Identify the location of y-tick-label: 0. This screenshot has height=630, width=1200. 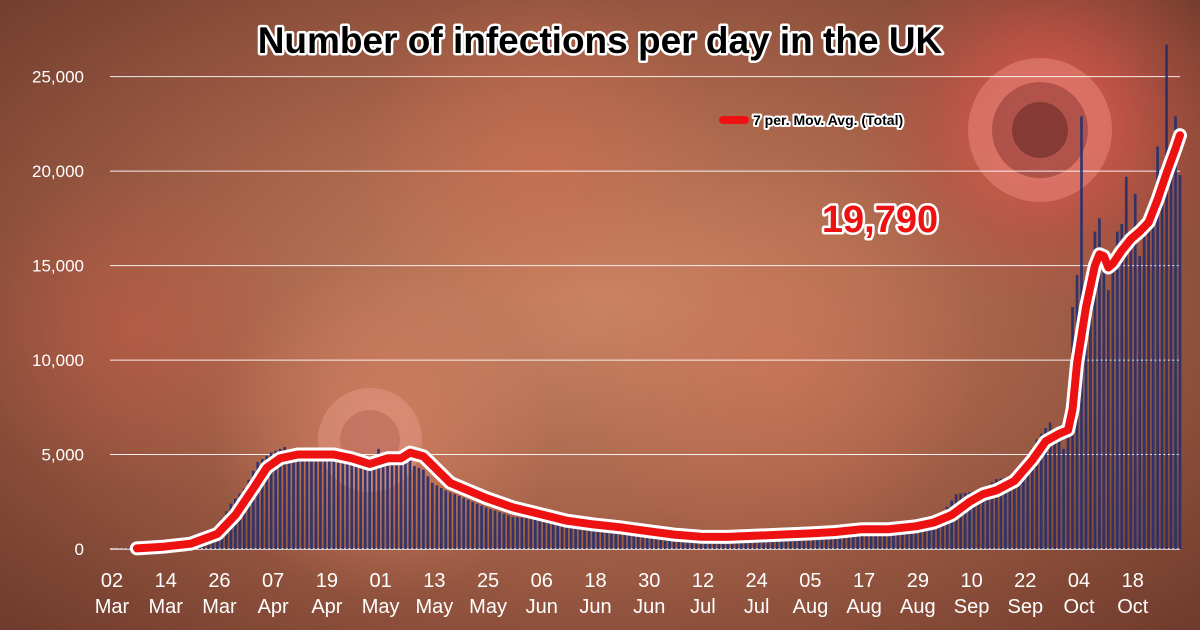
(79, 549).